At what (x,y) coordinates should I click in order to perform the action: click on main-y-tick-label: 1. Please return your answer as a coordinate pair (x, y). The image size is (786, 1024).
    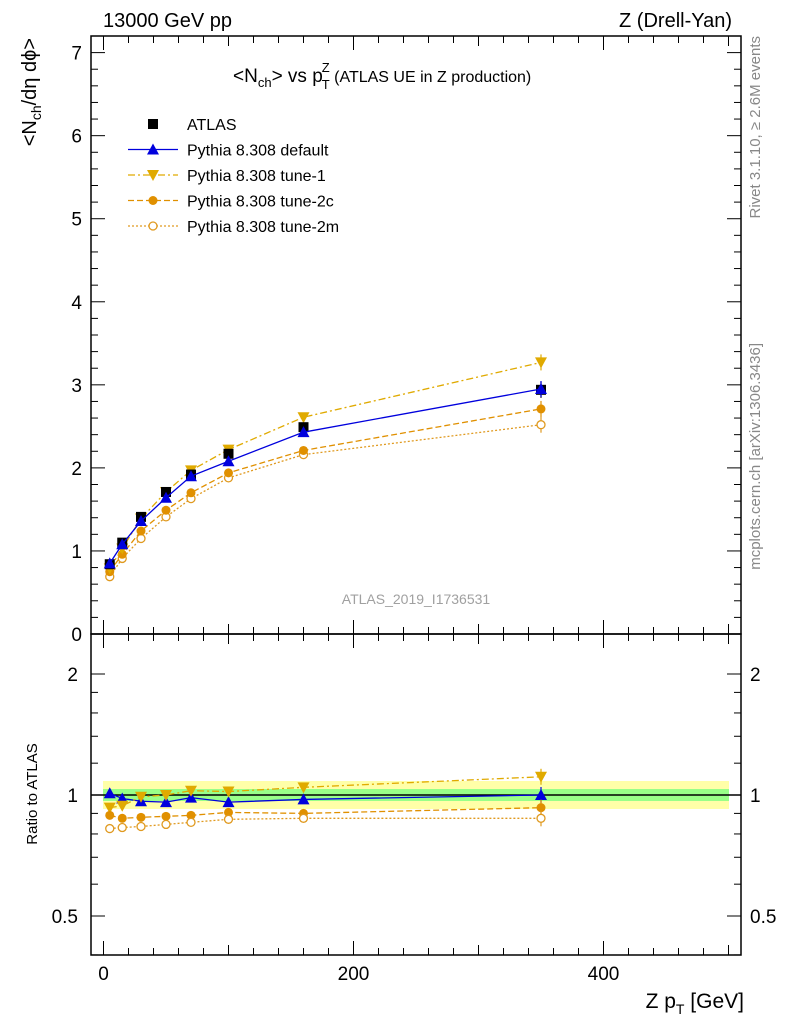
    Looking at the image, I should click on (76, 552).